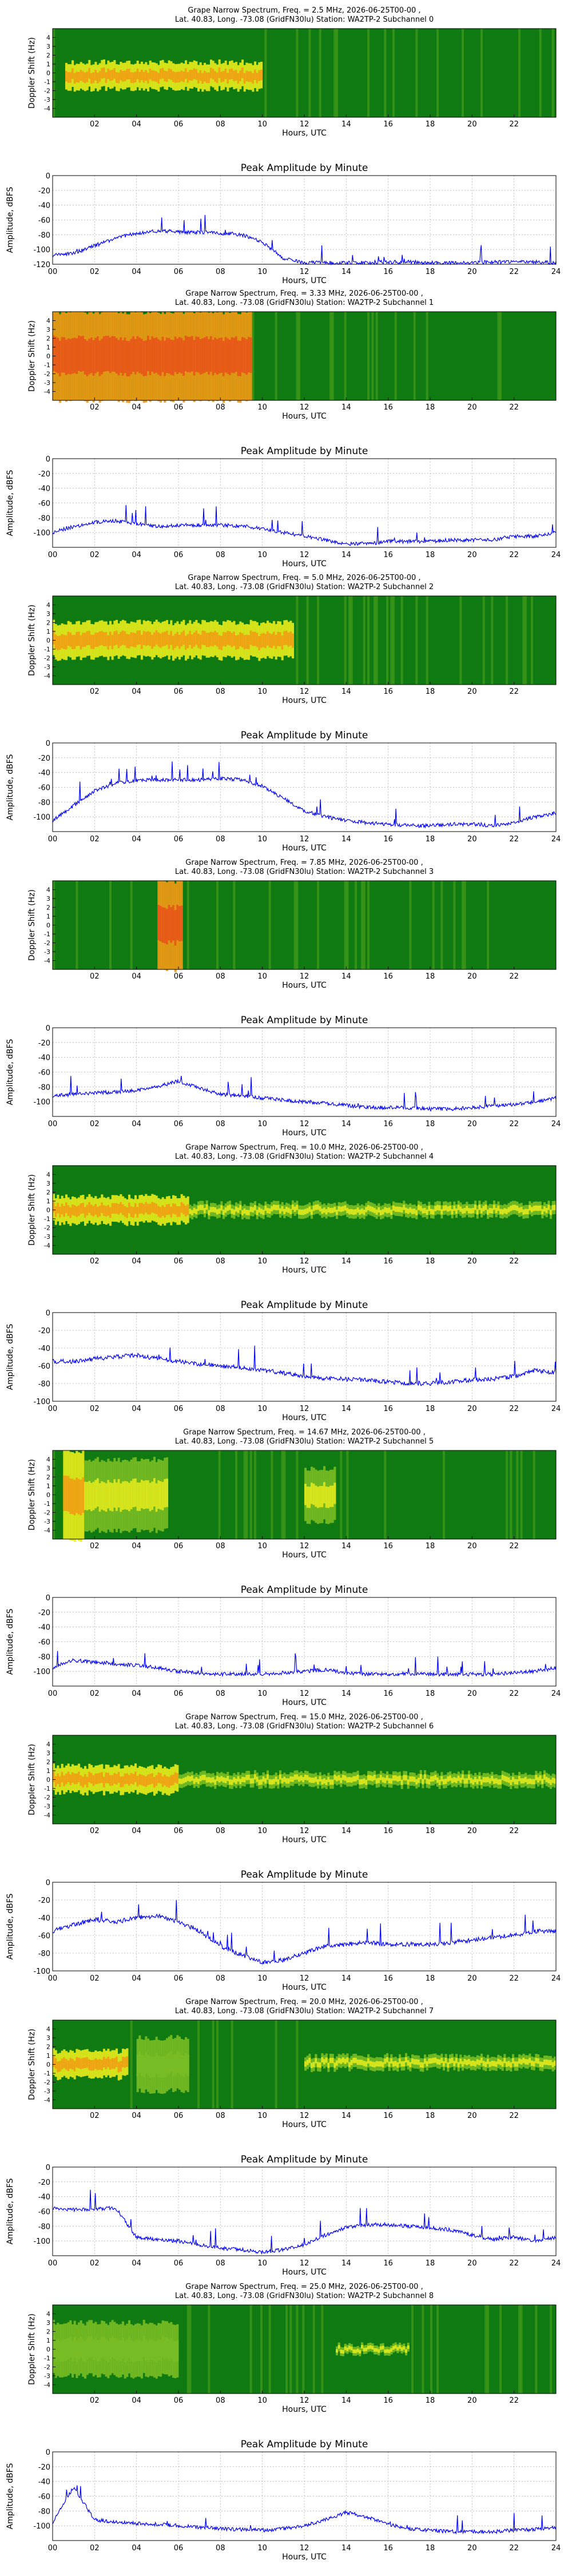 This screenshot has height=2576, width=572. I want to click on amplitude-xtick-label: 18, so click(430, 840).